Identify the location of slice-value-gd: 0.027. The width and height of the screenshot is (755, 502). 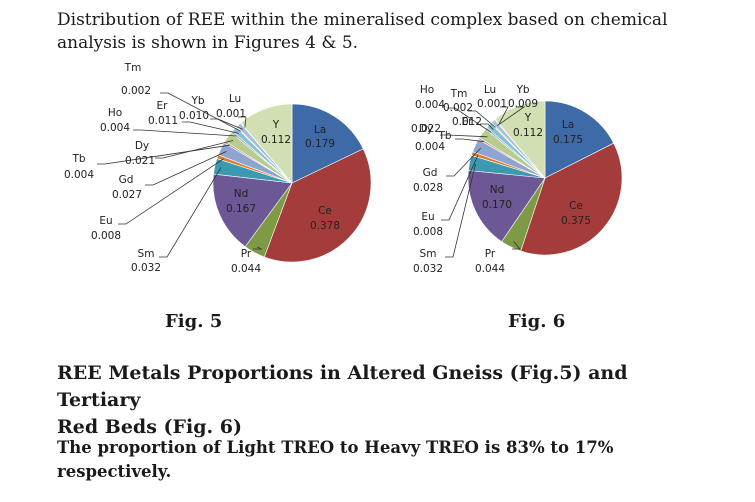
(127, 195).